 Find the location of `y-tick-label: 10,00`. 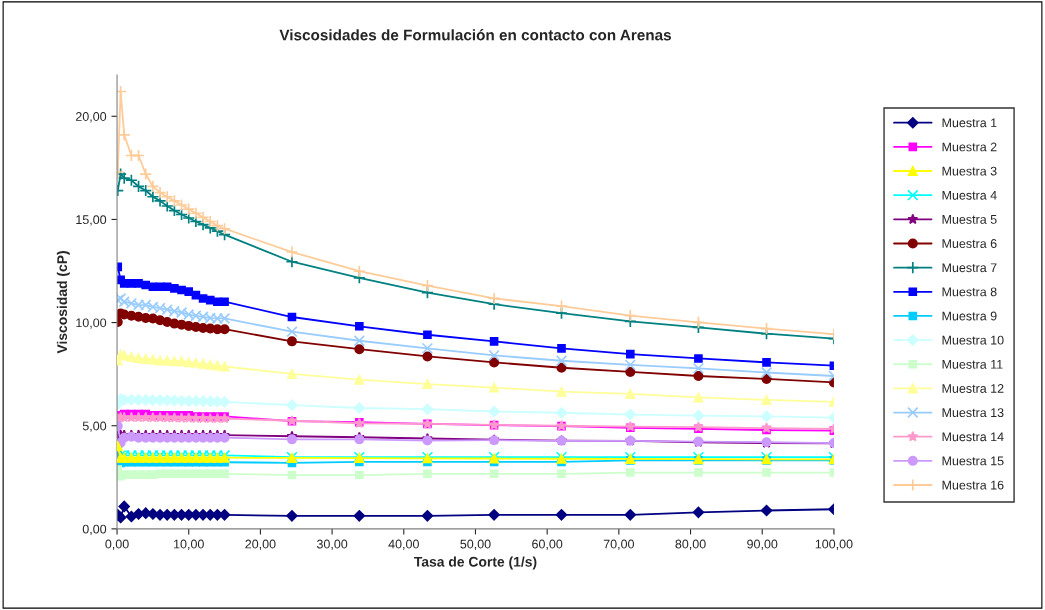

y-tick-label: 10,00 is located at coordinates (91, 323).